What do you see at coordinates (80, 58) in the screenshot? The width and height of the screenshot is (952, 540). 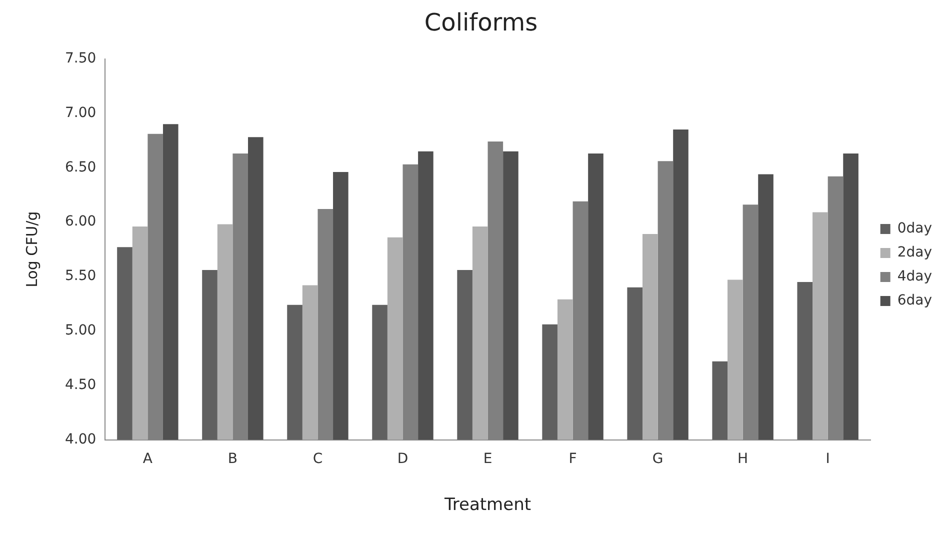 I see `y-tick-label: 7.50` at bounding box center [80, 58].